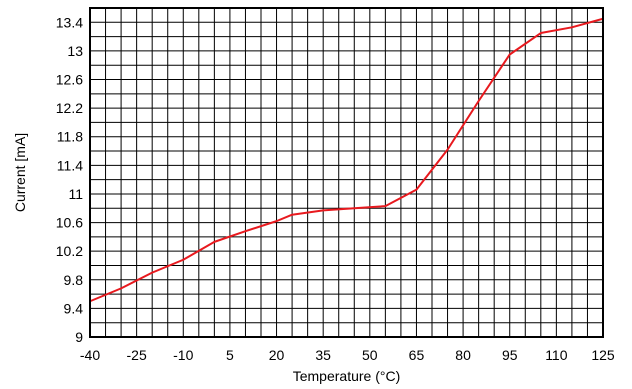  I want to click on y-tick-label: 10.6, so click(69, 223).